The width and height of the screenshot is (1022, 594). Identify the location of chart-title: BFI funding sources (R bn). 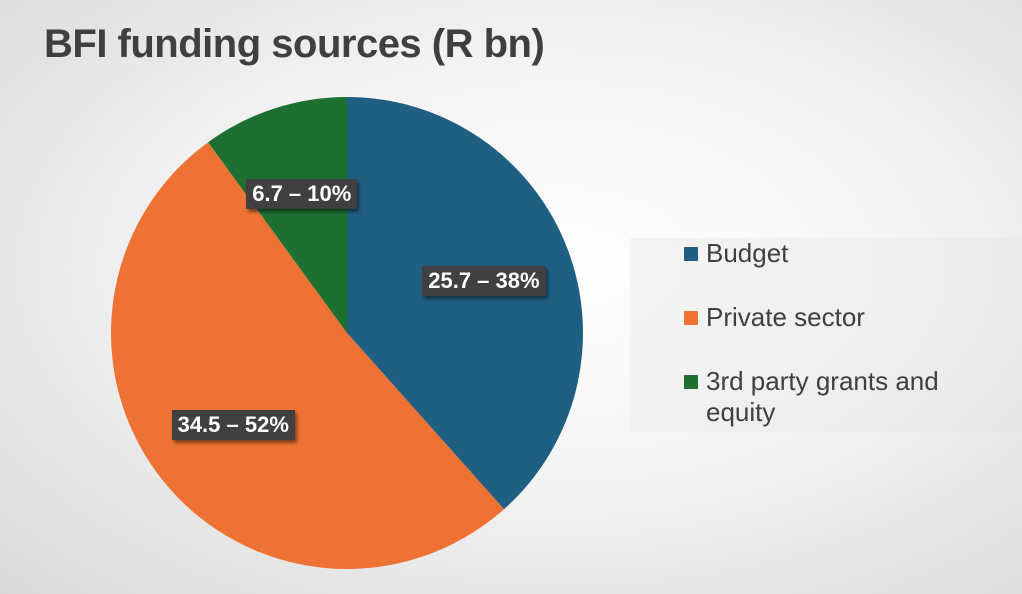
(294, 44).